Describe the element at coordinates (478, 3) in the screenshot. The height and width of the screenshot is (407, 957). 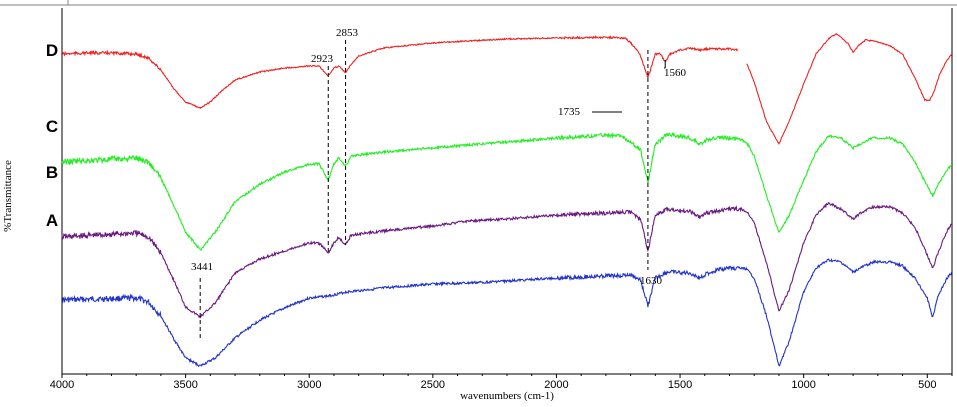
I see `frame-top` at that location.